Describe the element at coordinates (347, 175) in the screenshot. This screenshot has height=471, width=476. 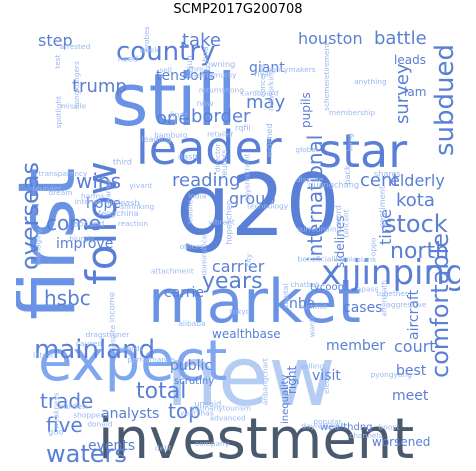
I see `cloud-word-back: back` at that location.